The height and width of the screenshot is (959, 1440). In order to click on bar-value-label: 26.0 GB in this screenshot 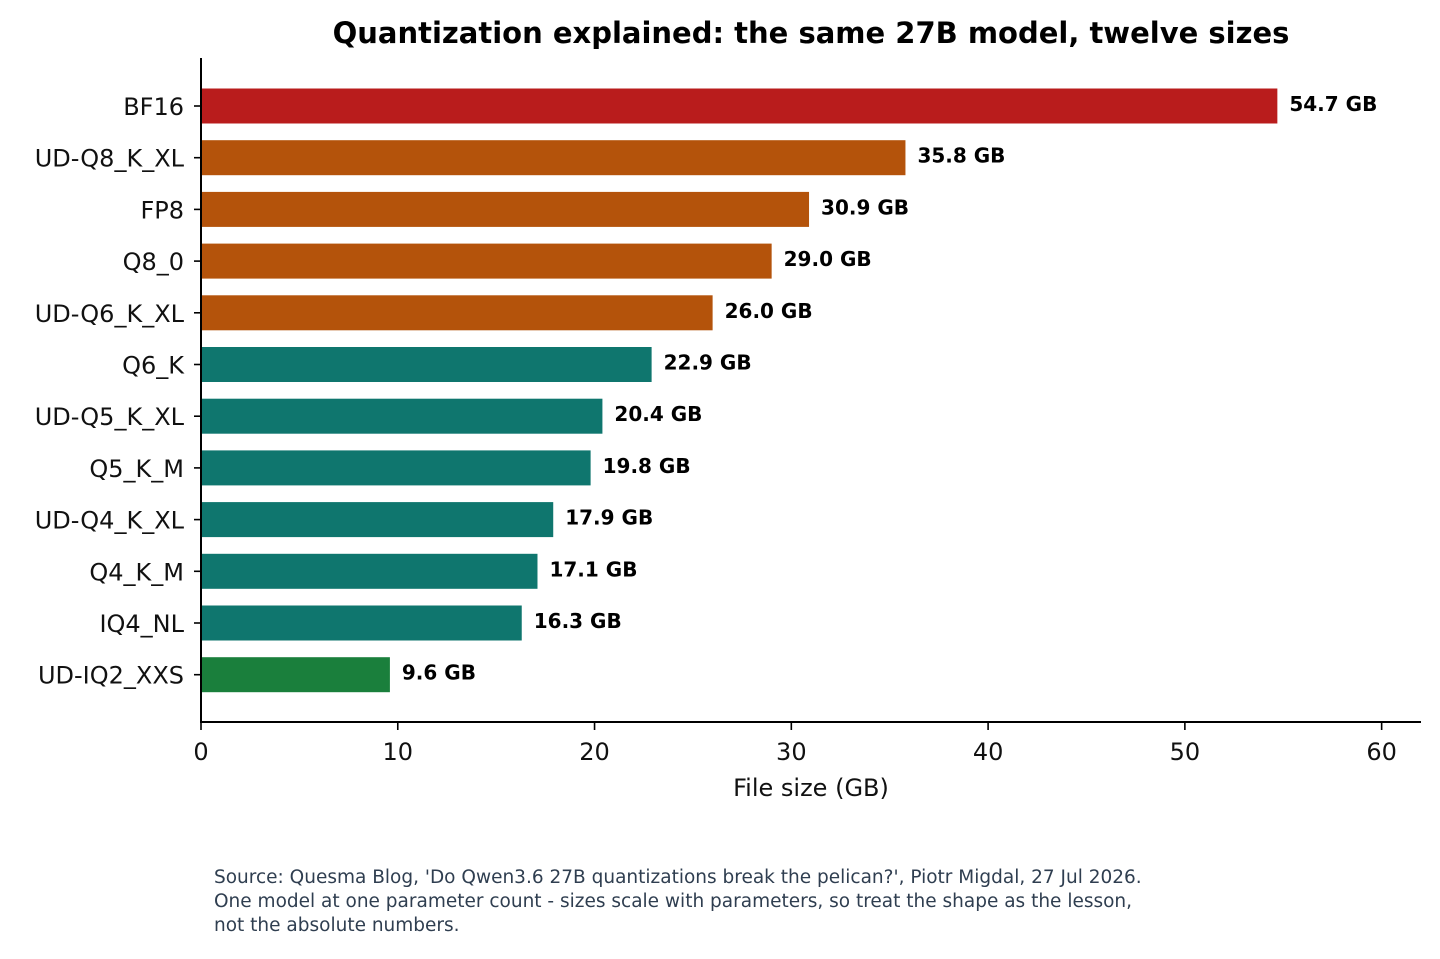, I will do `click(769, 311)`.